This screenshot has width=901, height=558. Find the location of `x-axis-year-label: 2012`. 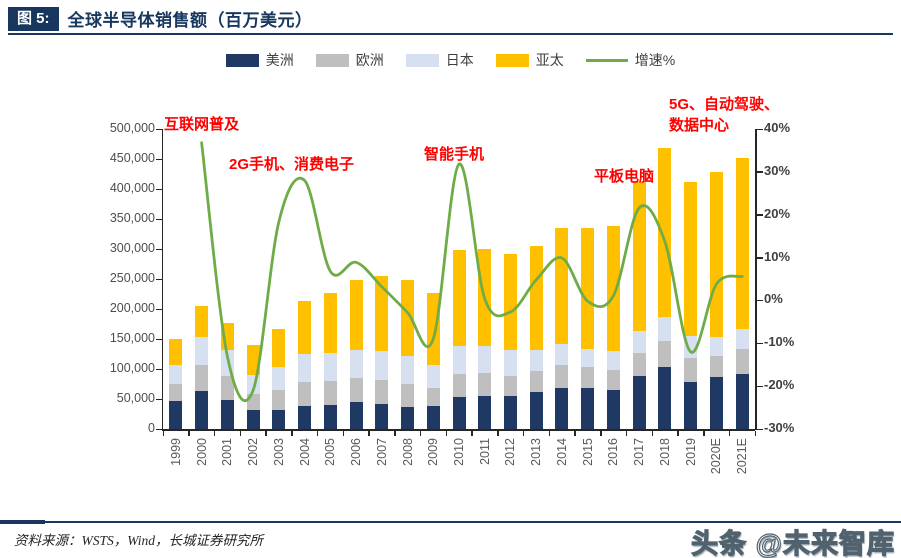

x-axis-year-label: 2012 is located at coordinates (510, 452).